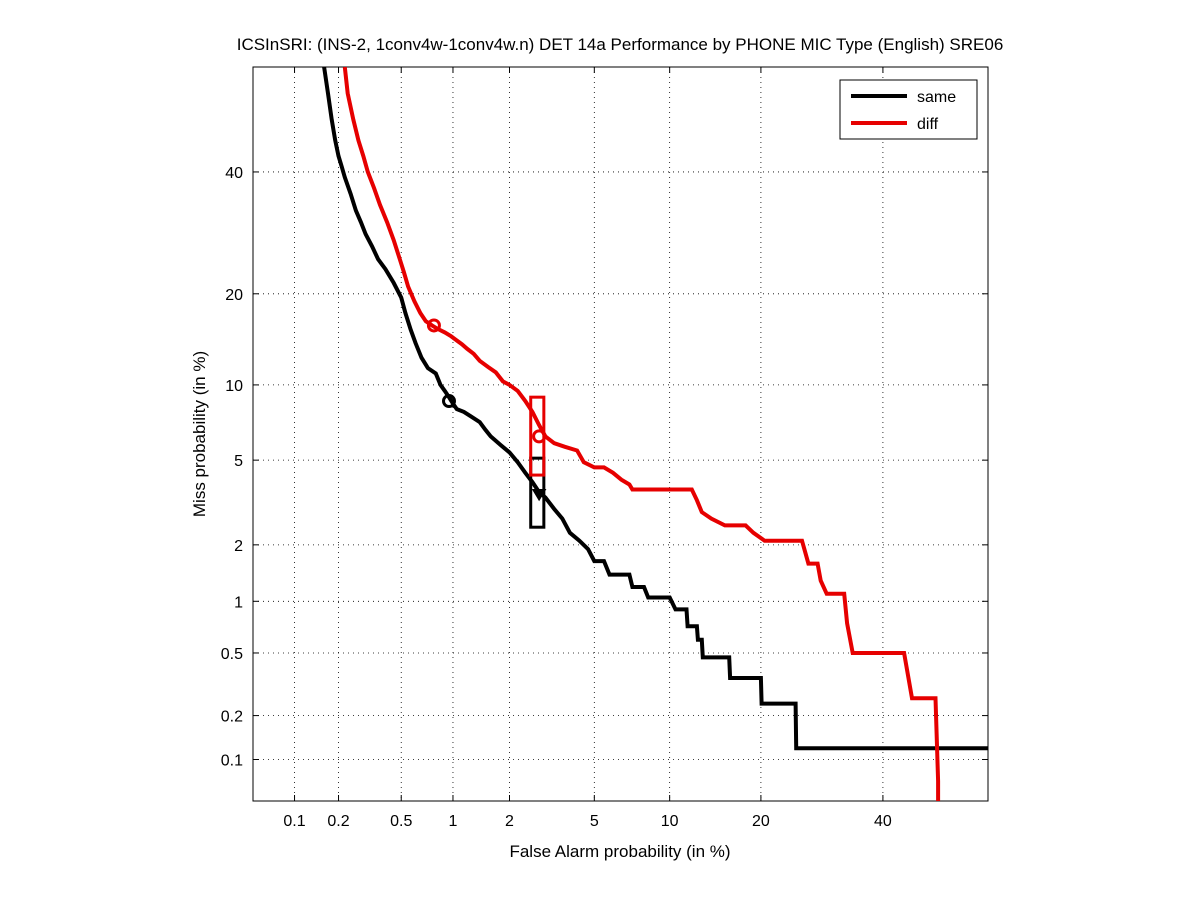  Describe the element at coordinates (238, 546) in the screenshot. I see `y-tick-label: 2` at that location.